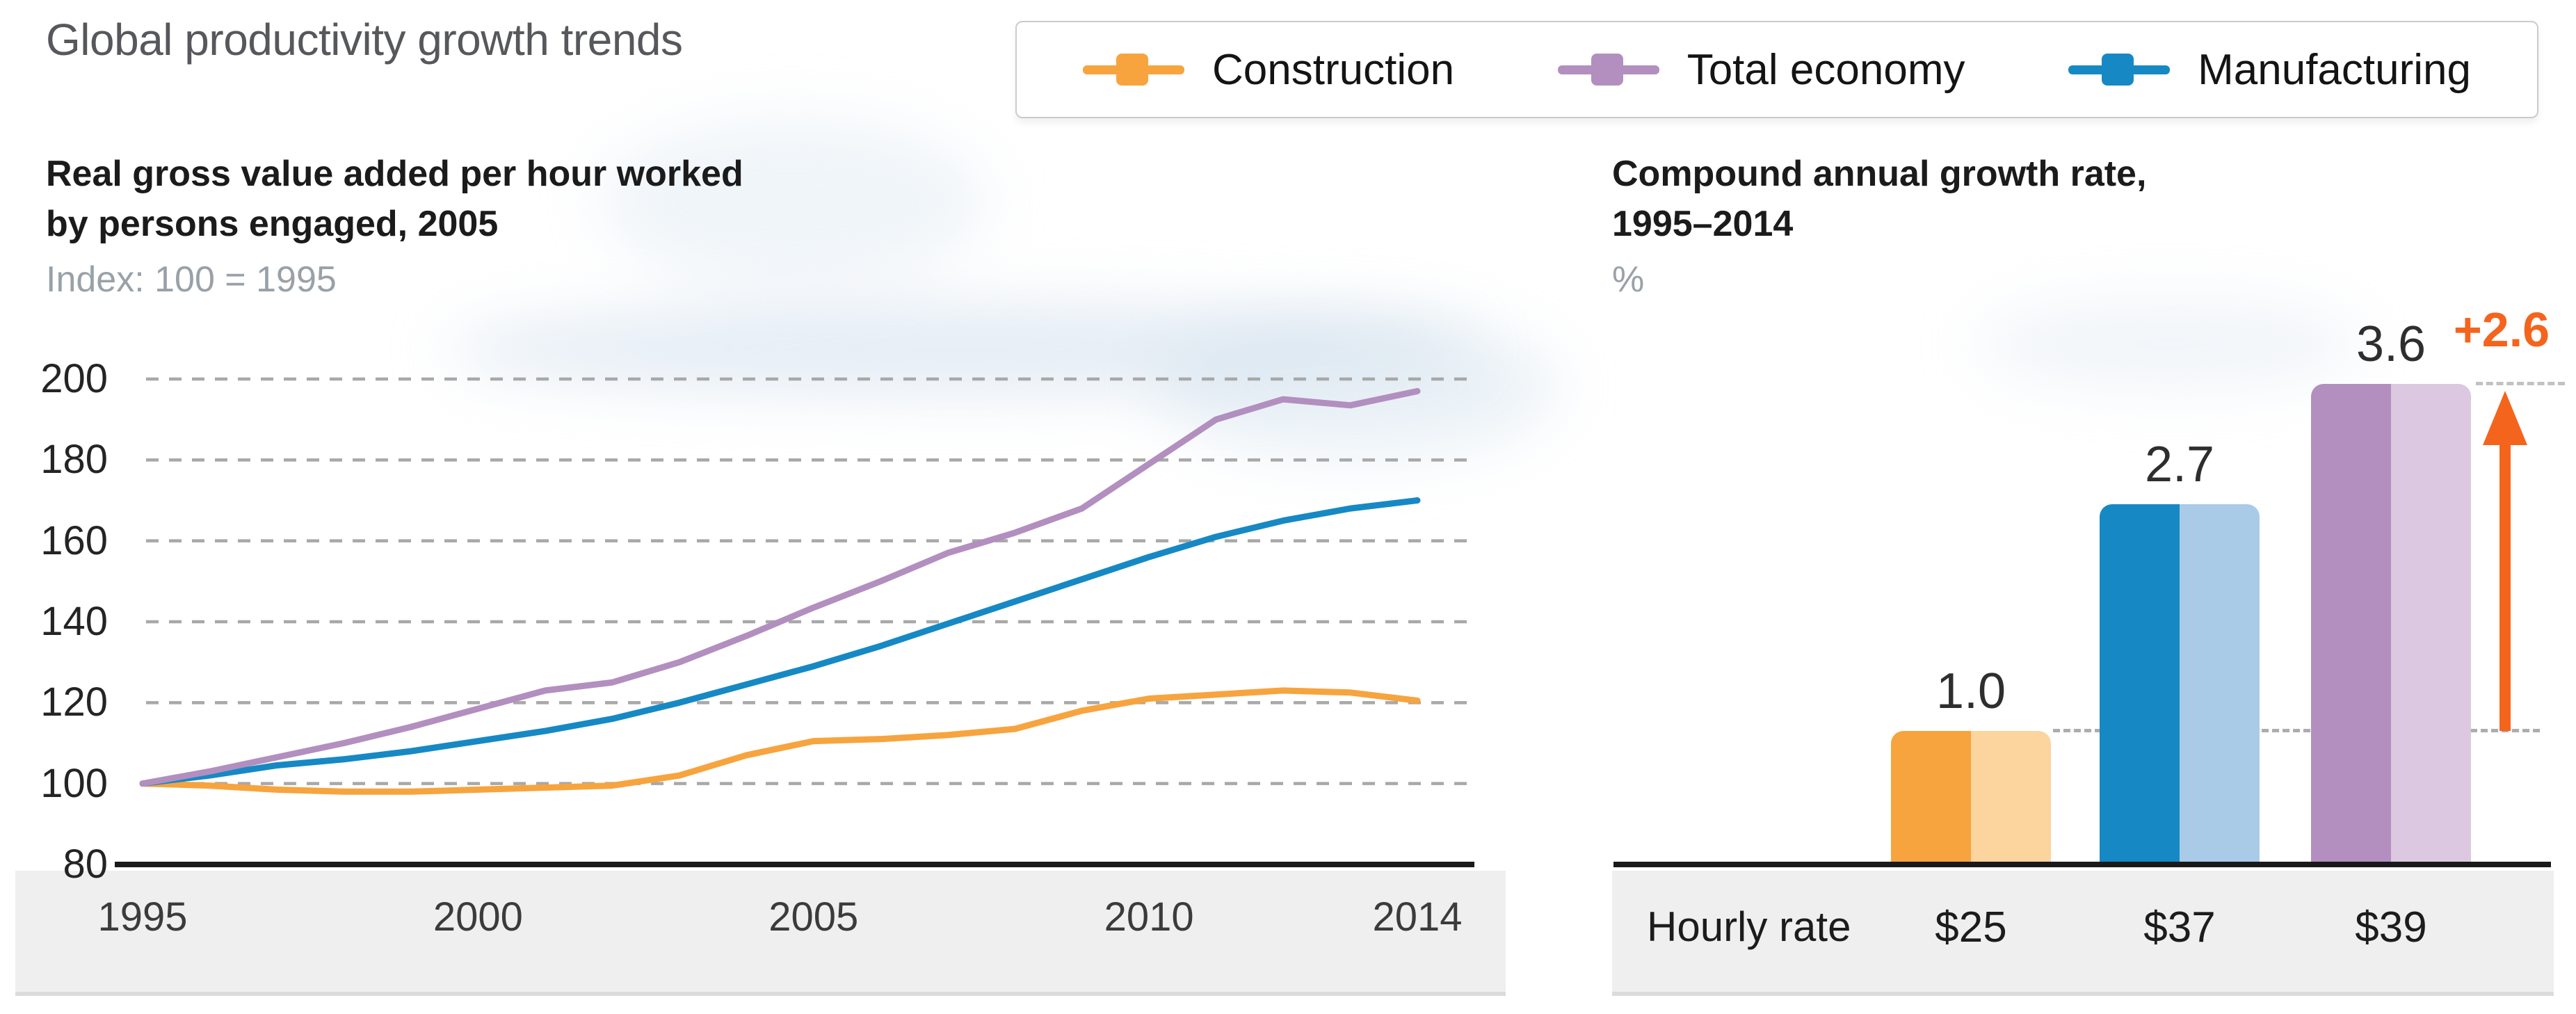  I want to click on bar-construction, so click(1971, 797).